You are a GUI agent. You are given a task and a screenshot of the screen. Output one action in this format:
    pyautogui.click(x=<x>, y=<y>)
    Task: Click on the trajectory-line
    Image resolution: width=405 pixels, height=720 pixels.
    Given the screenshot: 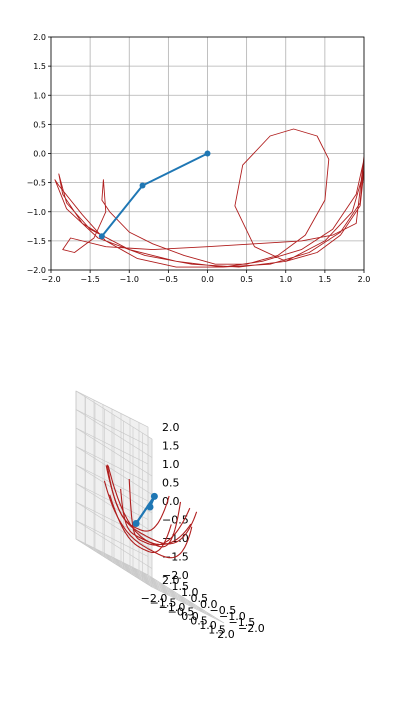 What is the action you would take?
    pyautogui.click(x=209, y=198)
    